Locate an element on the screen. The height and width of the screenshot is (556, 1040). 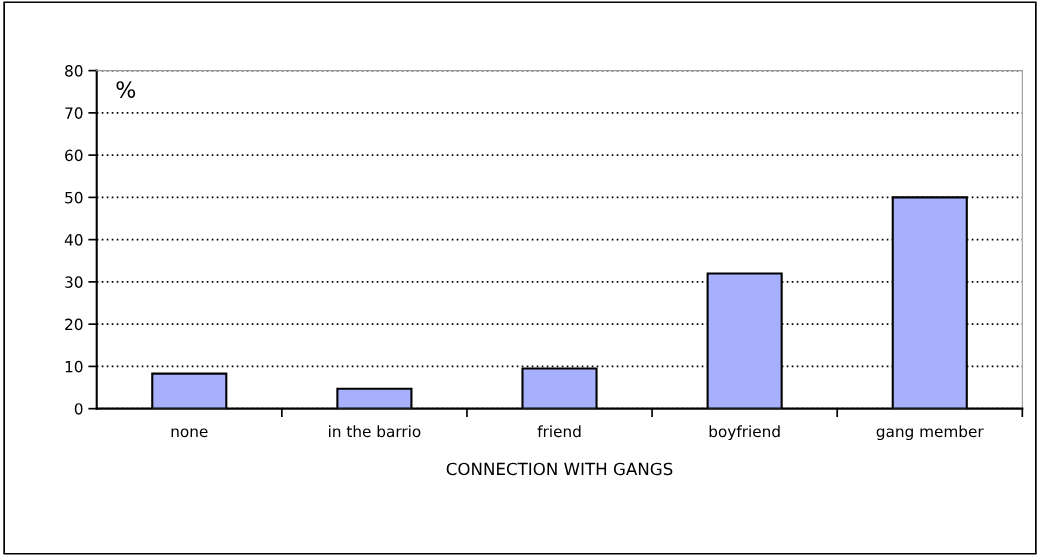
x-tick-label: friend is located at coordinates (559, 431).